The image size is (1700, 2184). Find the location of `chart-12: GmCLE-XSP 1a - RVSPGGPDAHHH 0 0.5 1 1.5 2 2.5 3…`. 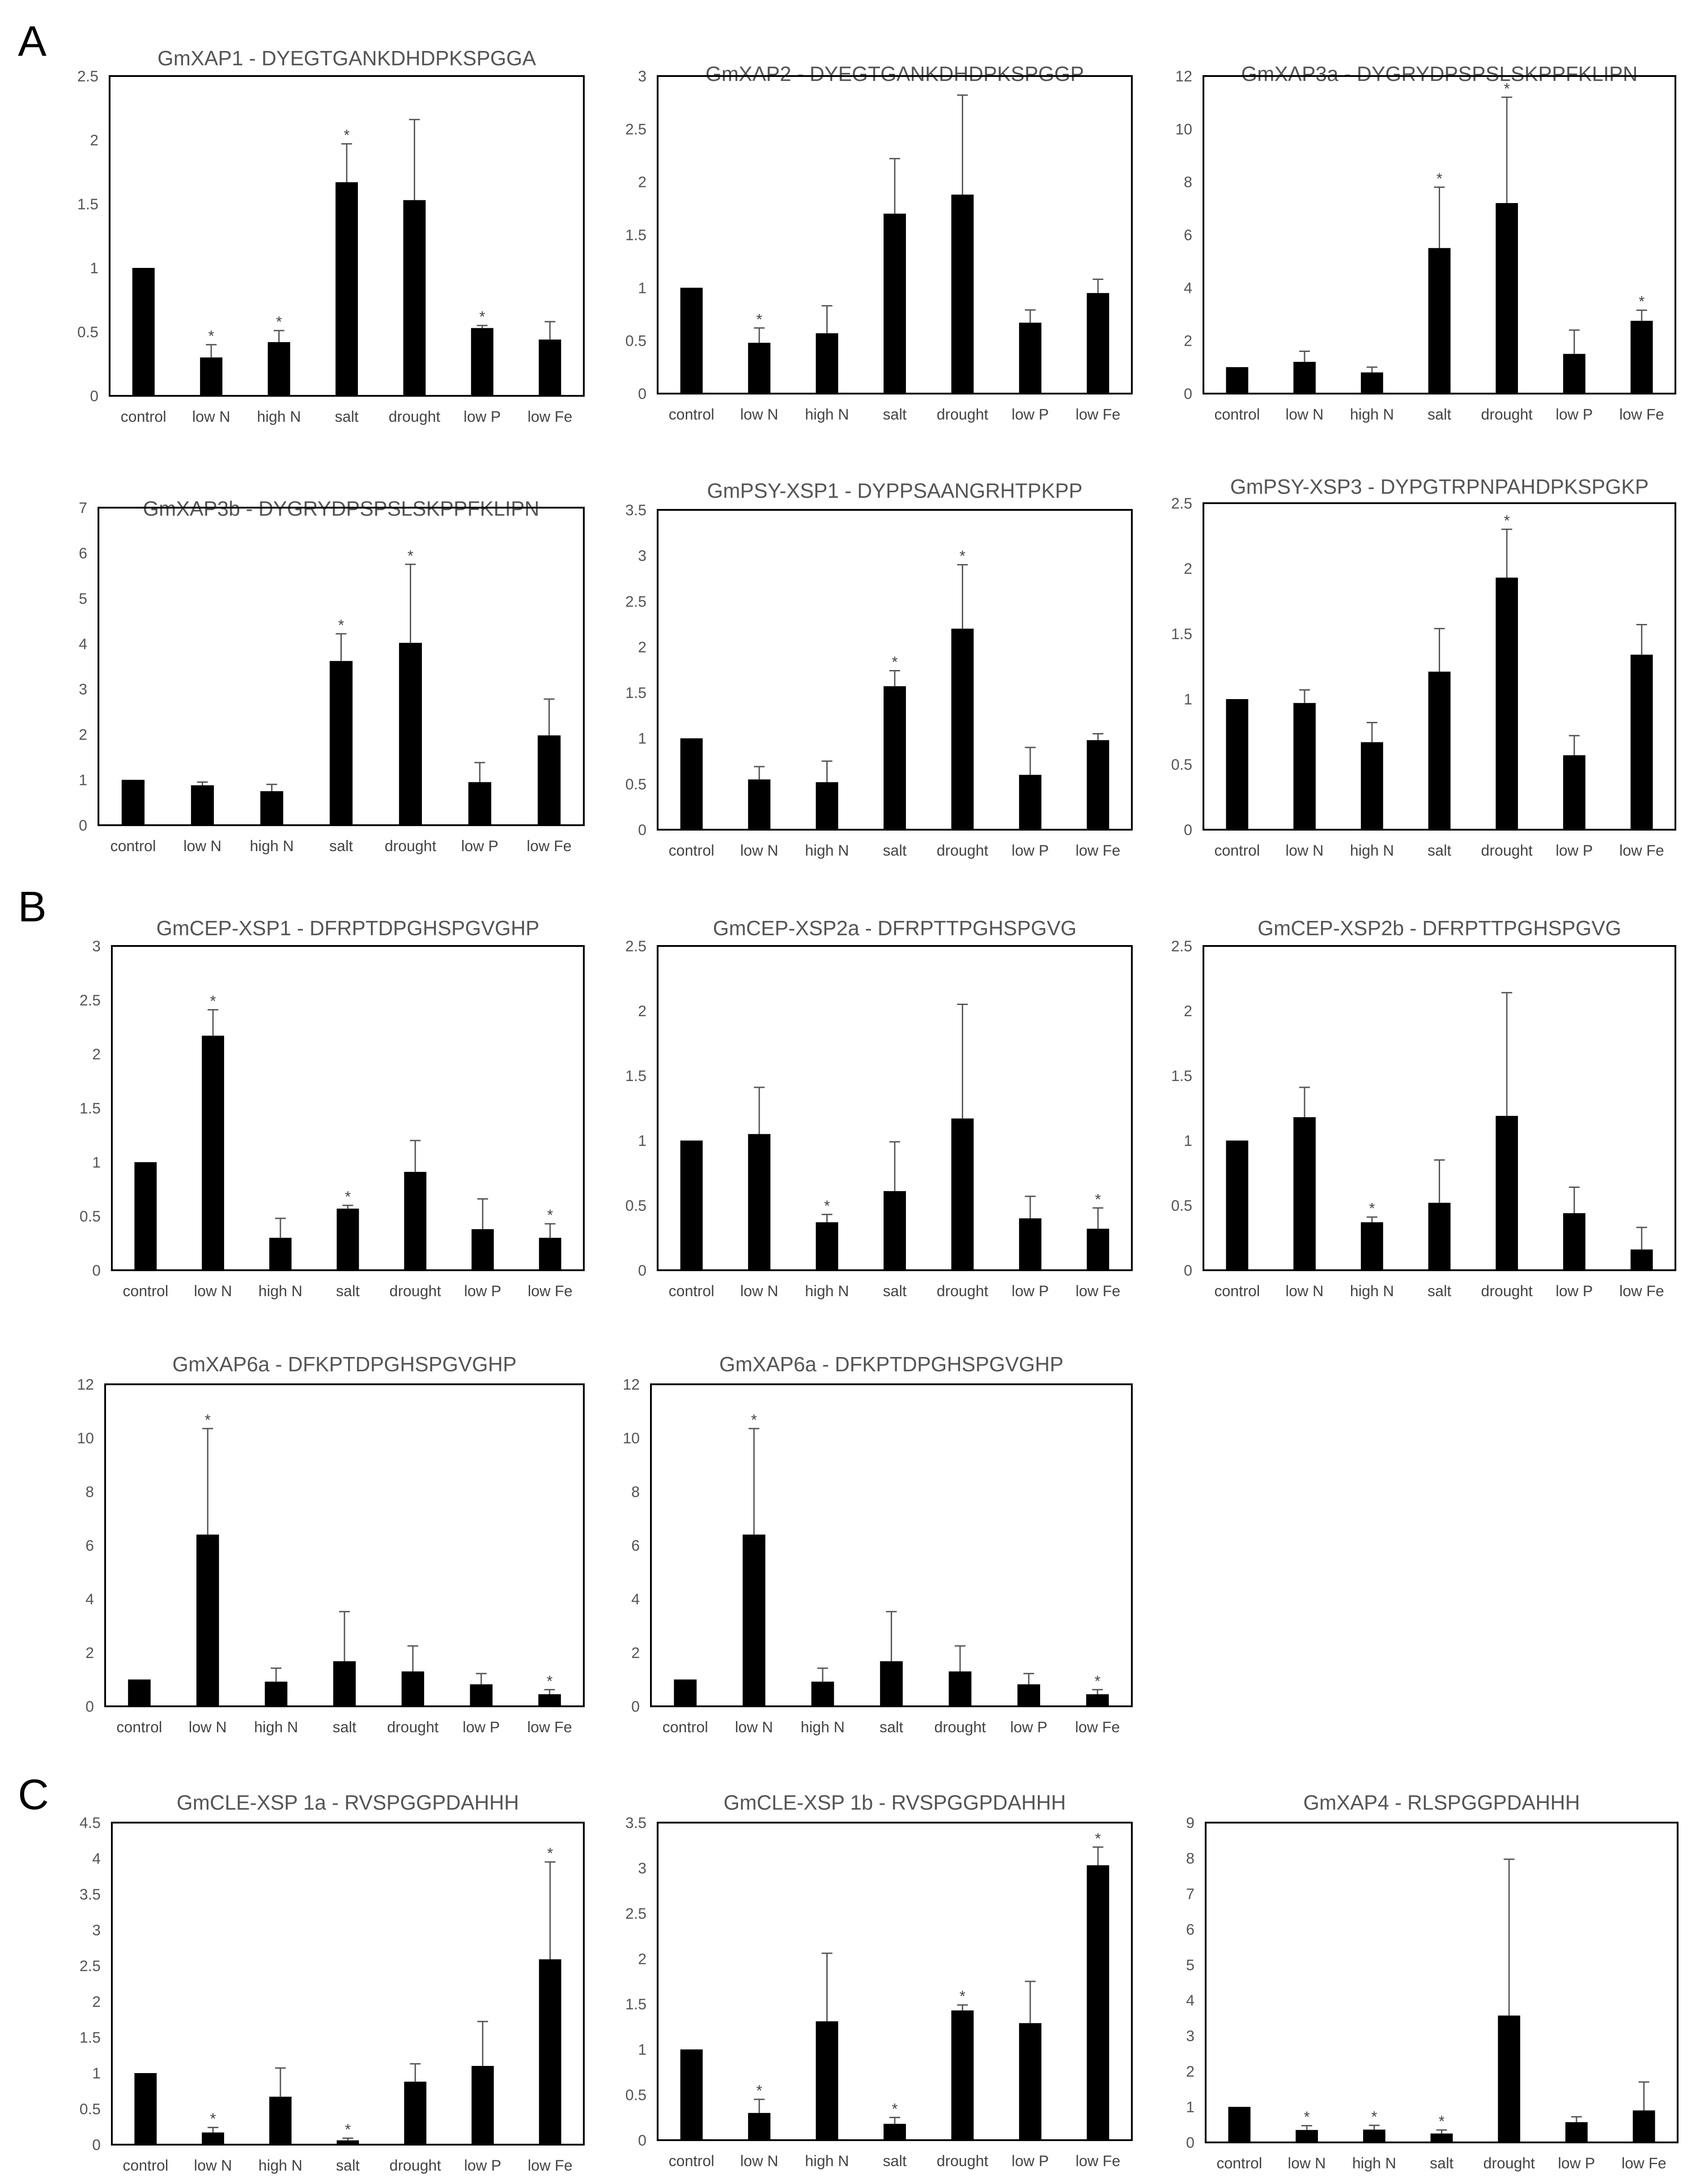

chart-12: GmCLE-XSP 1a - RVSPGGPDAHHH 0 0.5 1 1.5 2 2.5 3… is located at coordinates (332, 1982).